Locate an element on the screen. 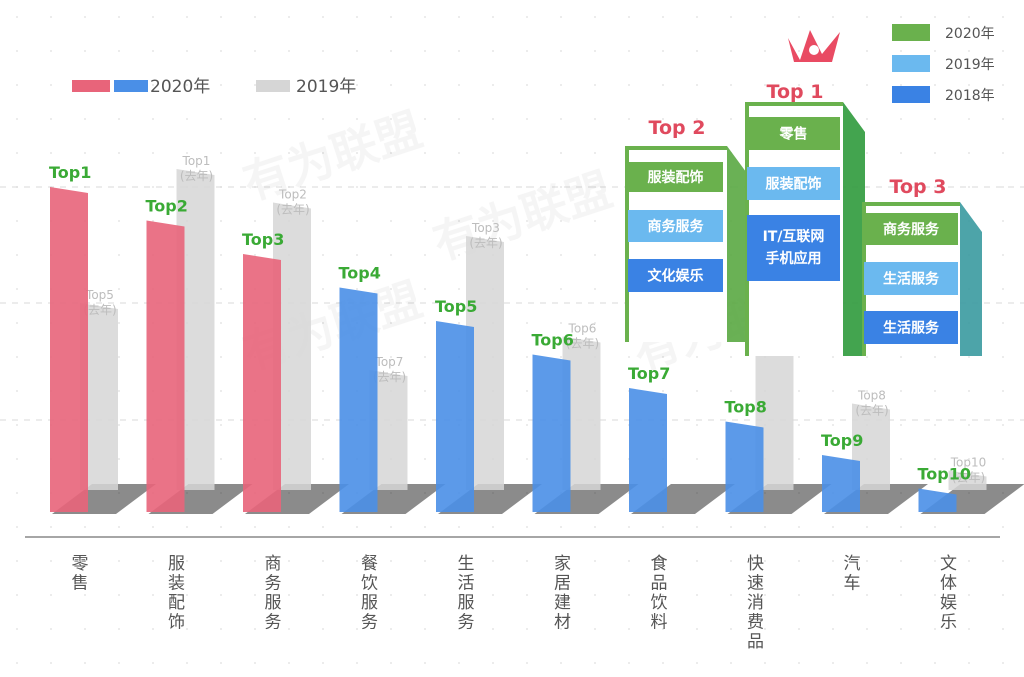 This screenshot has width=1024, height=677. bar-2019-label: Top6 (去年) is located at coordinates (582, 336).